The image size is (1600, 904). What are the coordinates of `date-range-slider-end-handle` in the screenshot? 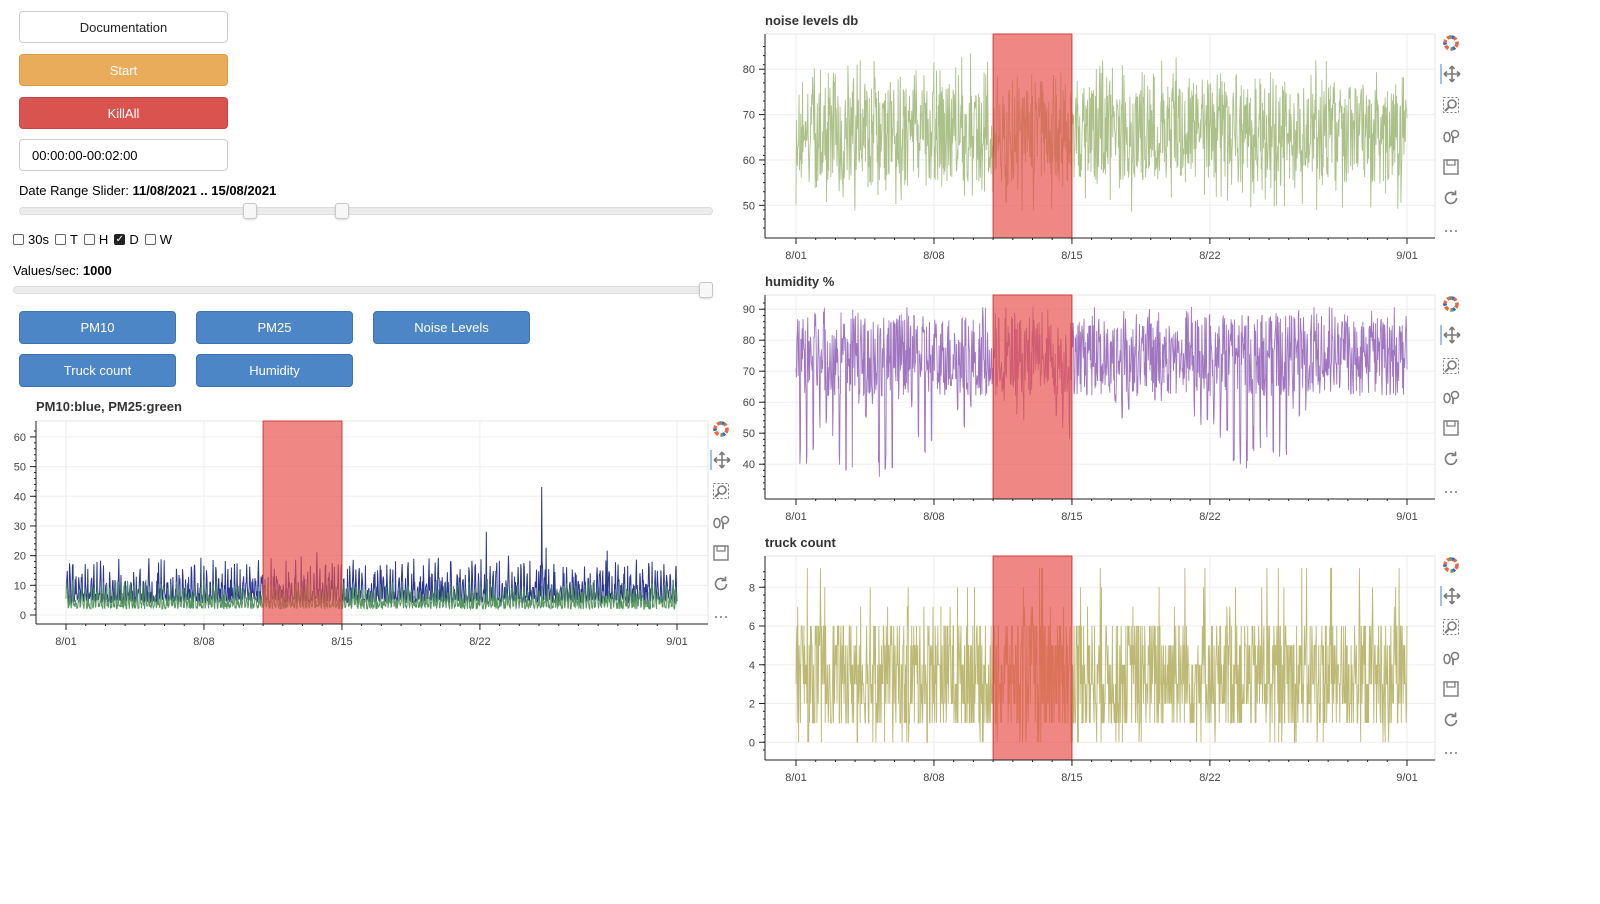 It's located at (342, 211).